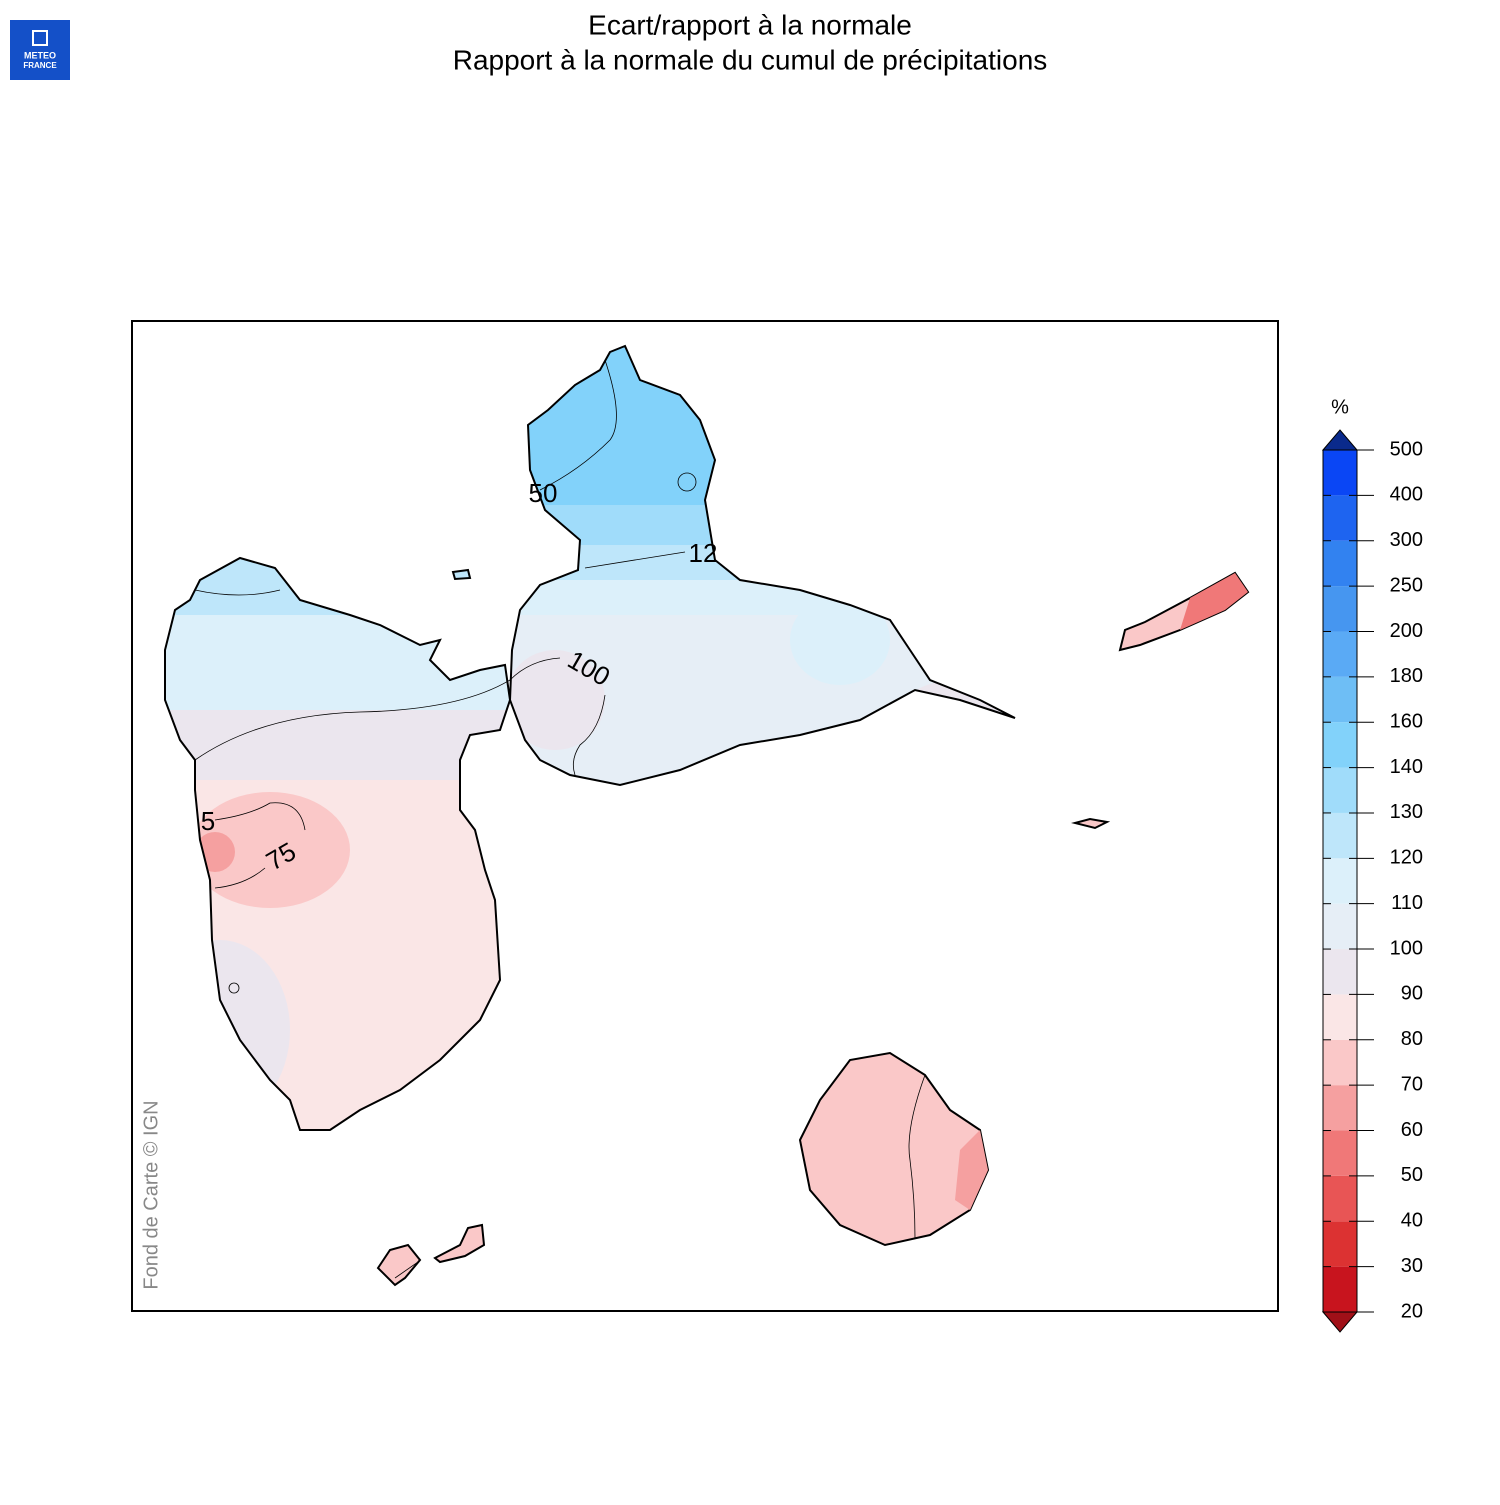 This screenshot has height=1505, width=1500. Describe the element at coordinates (1412, 1311) in the screenshot. I see `colorbar-tick-label: 20` at that location.